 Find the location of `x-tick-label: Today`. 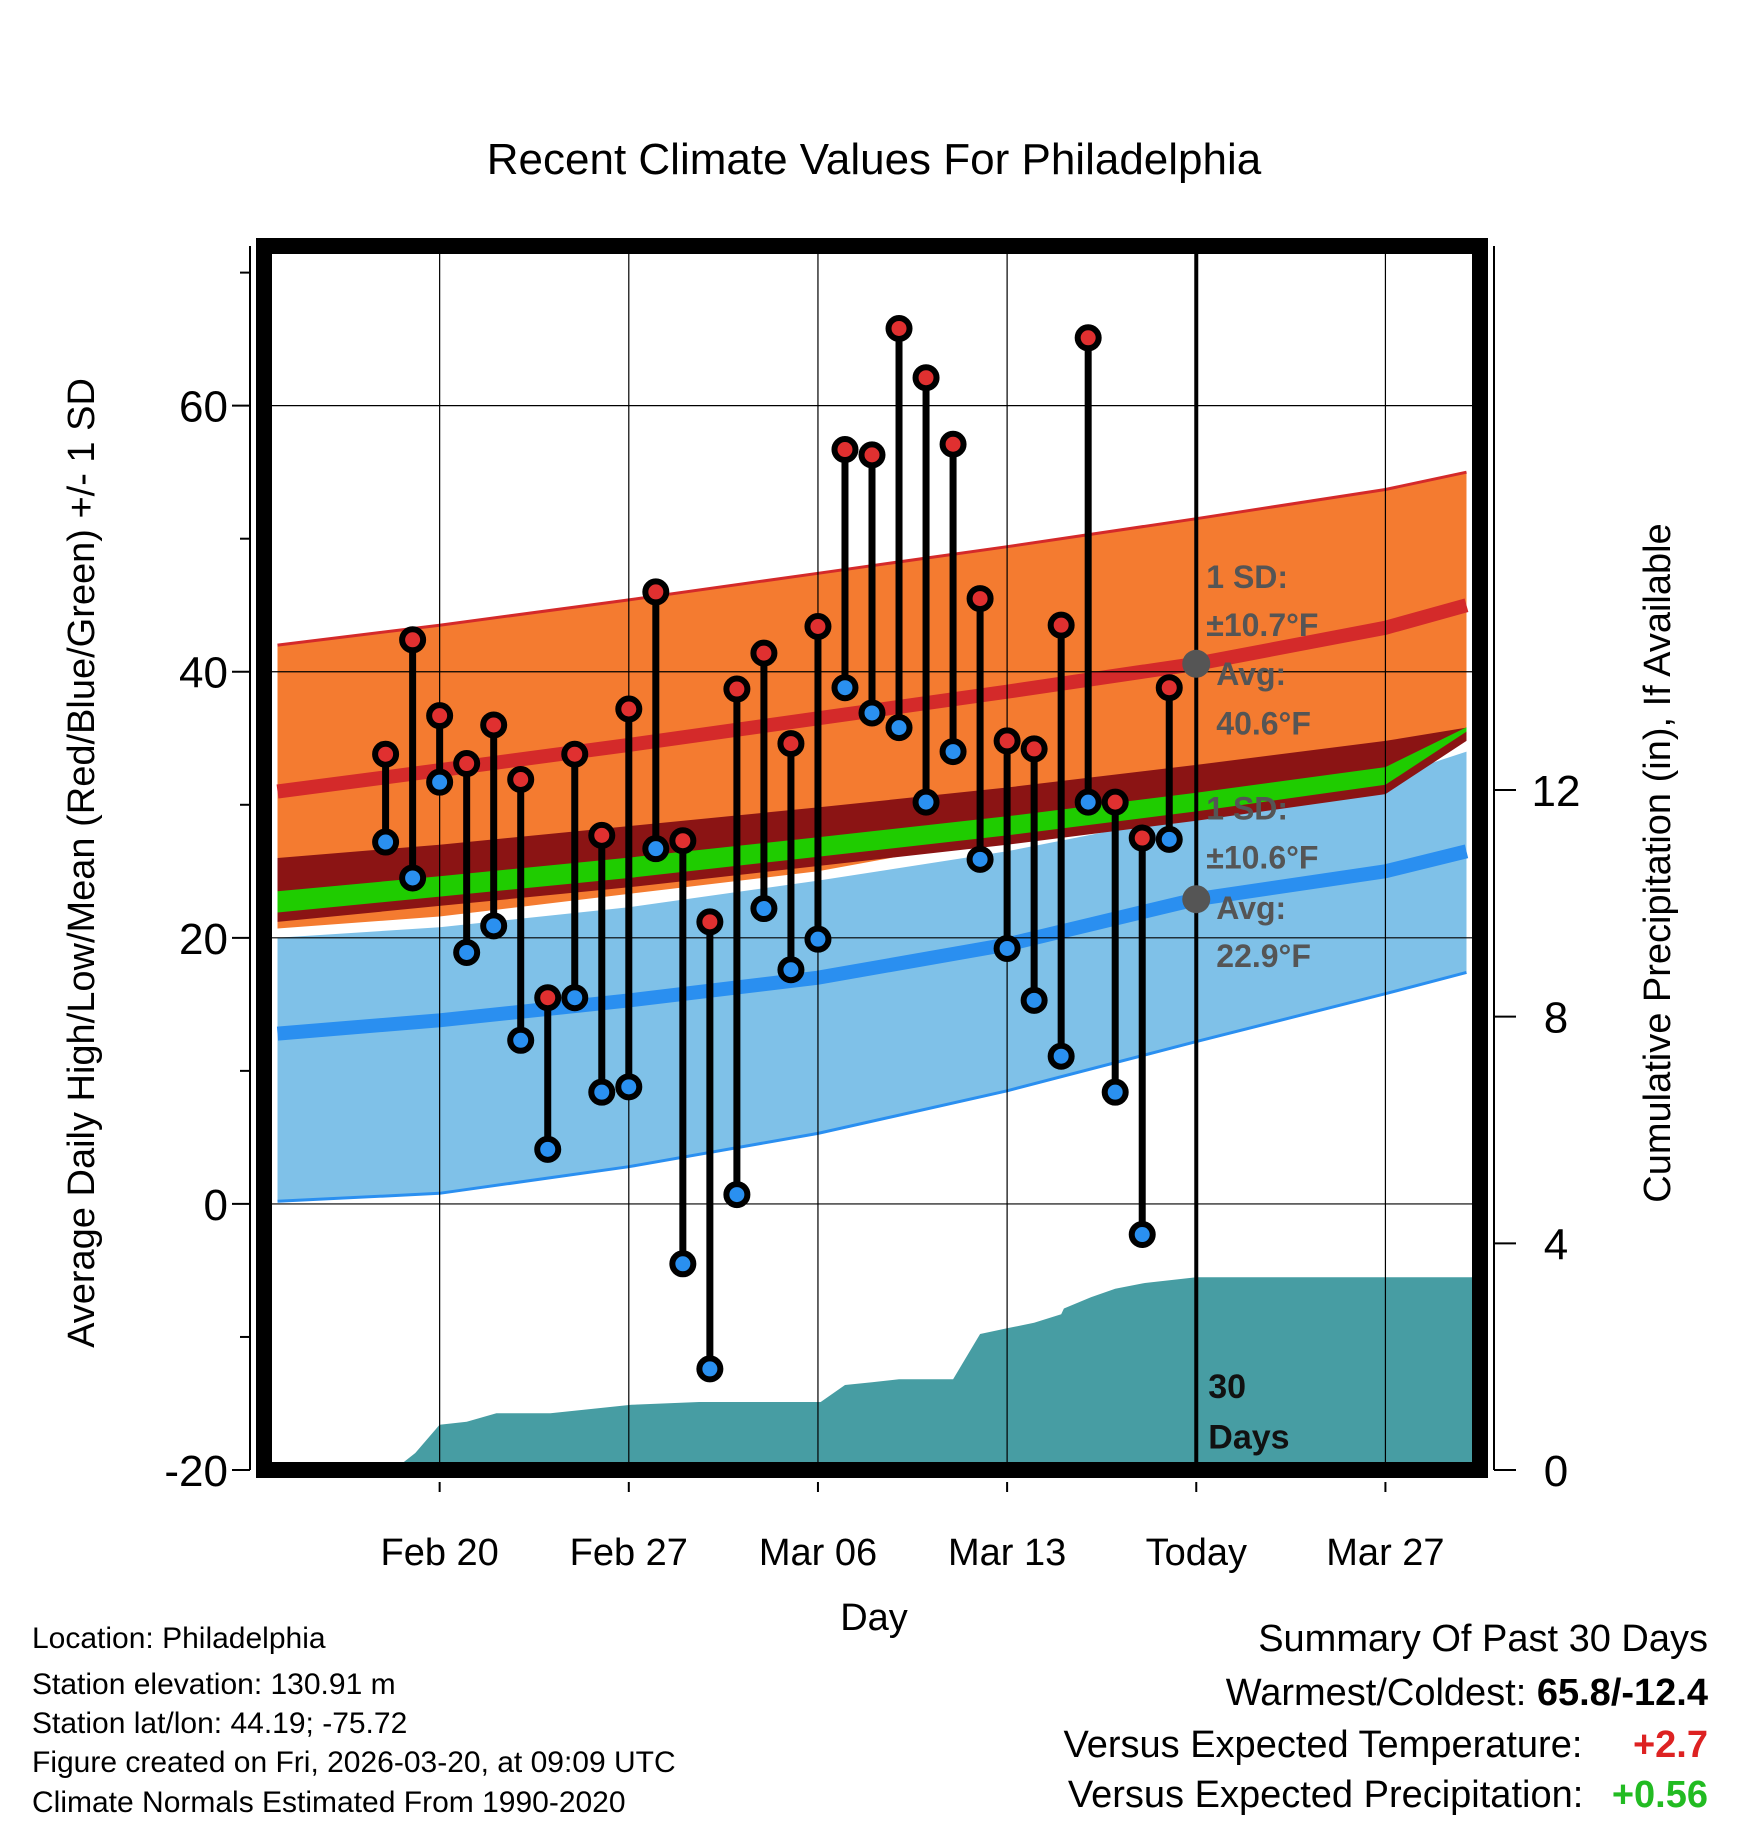

x-tick-label: Today is located at coordinates (1196, 1553).